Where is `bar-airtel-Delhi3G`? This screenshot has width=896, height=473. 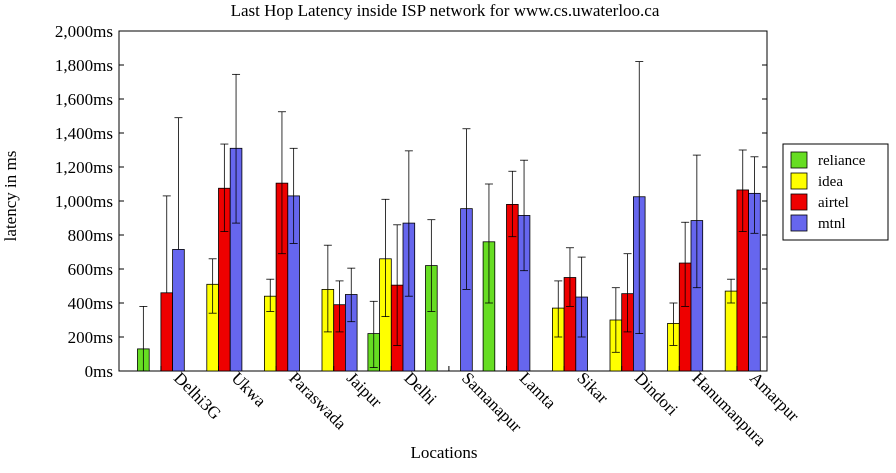 bar-airtel-Delhi3G is located at coordinates (166, 332).